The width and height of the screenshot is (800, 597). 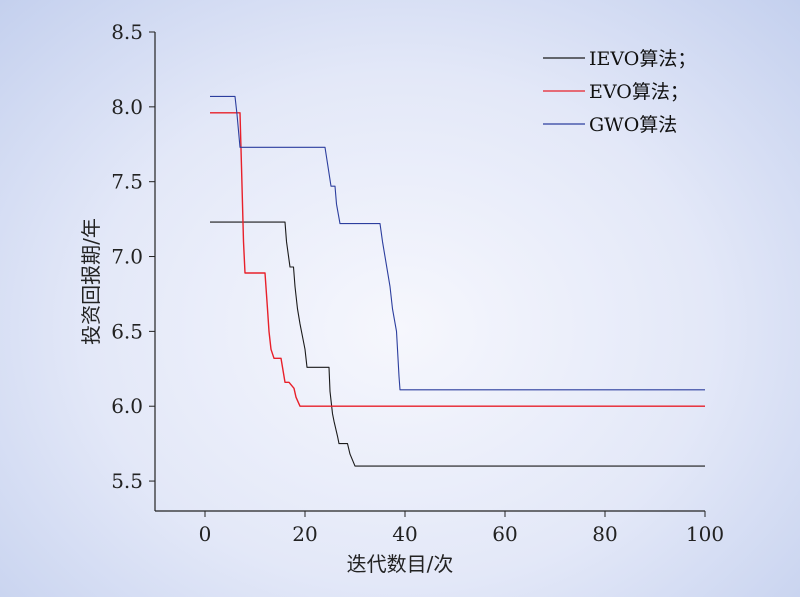 I want to click on y-tick-label: 8.0, so click(x=127, y=107).